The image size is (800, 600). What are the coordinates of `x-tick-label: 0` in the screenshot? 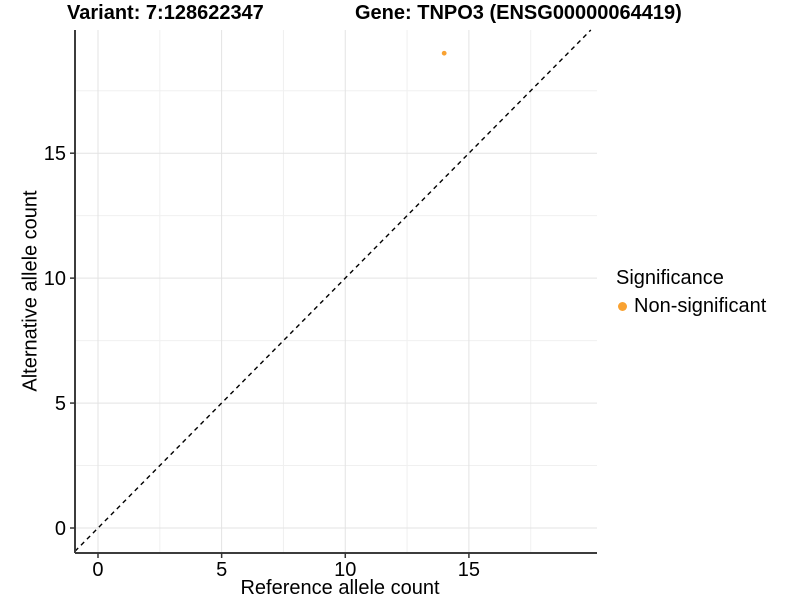 It's located at (97, 570).